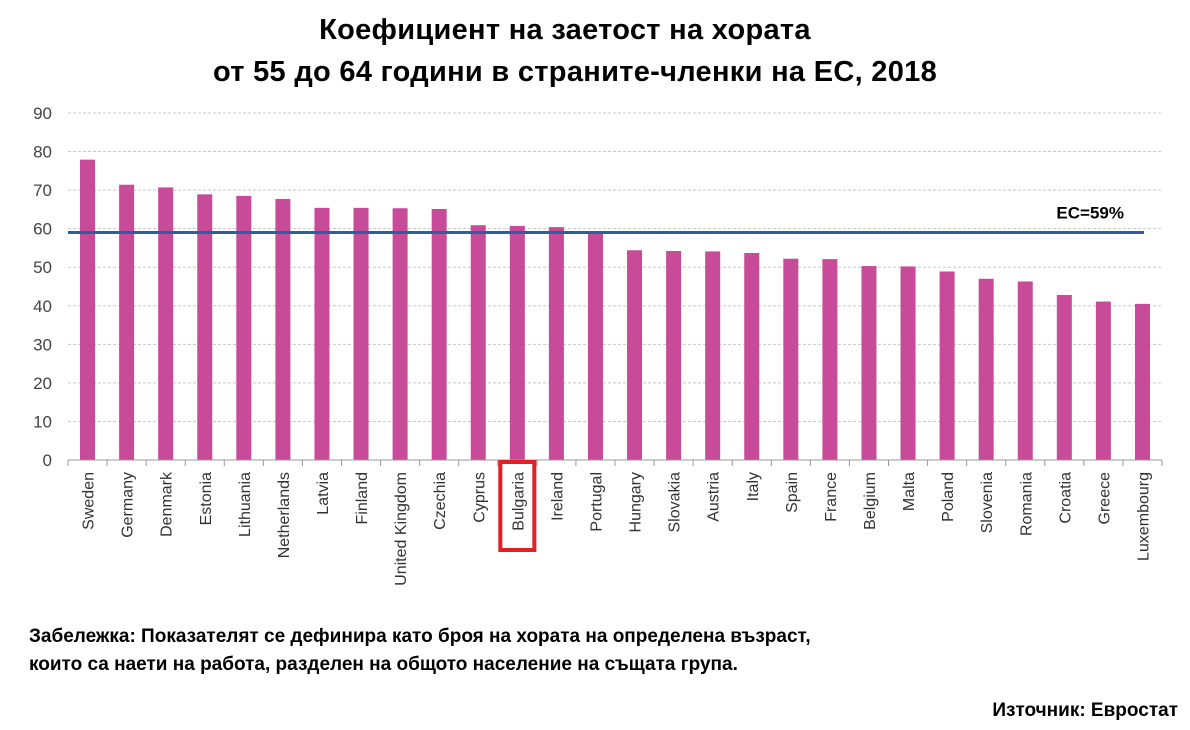 Image resolution: width=1190 pixels, height=730 pixels. I want to click on bar-romania, so click(1025, 370).